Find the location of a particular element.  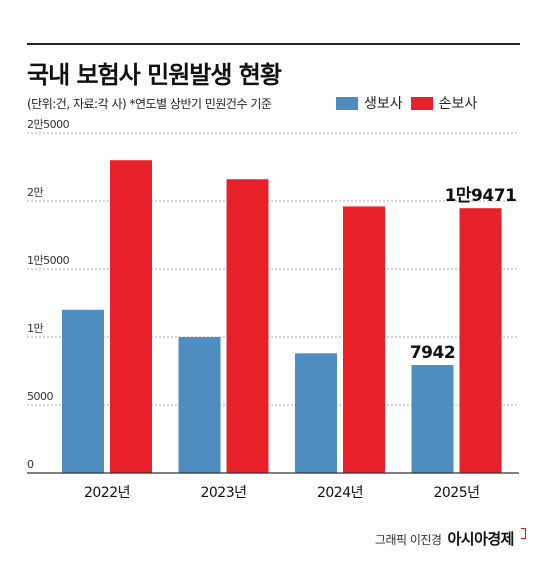

brand-mark-icon is located at coordinates (523, 533).